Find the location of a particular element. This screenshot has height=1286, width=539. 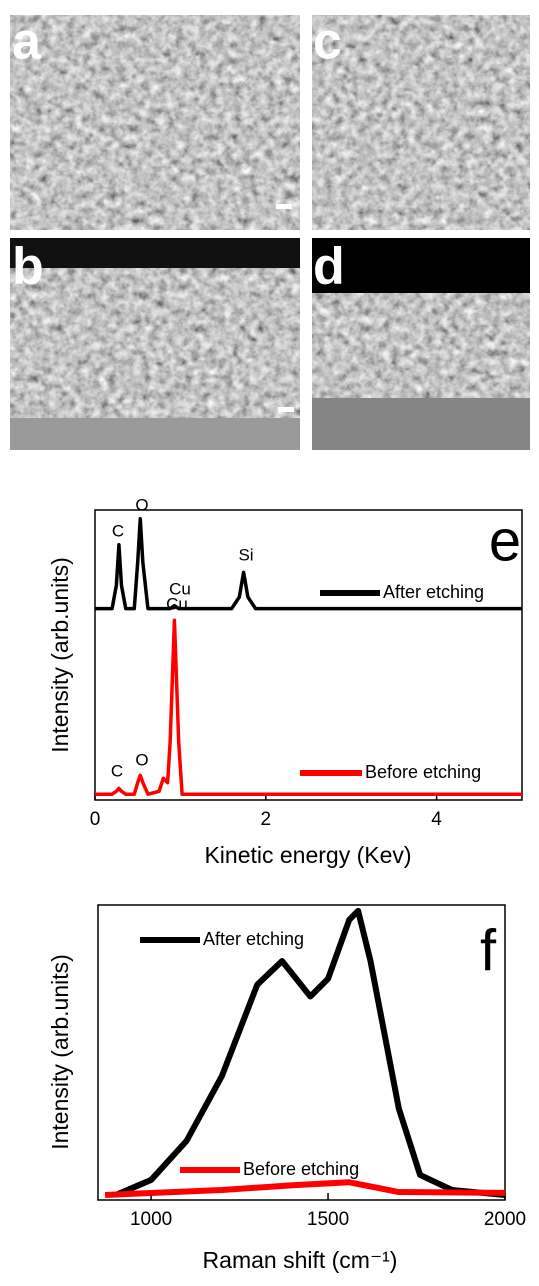

x-tick-label: 1000 is located at coordinates (151, 1219).